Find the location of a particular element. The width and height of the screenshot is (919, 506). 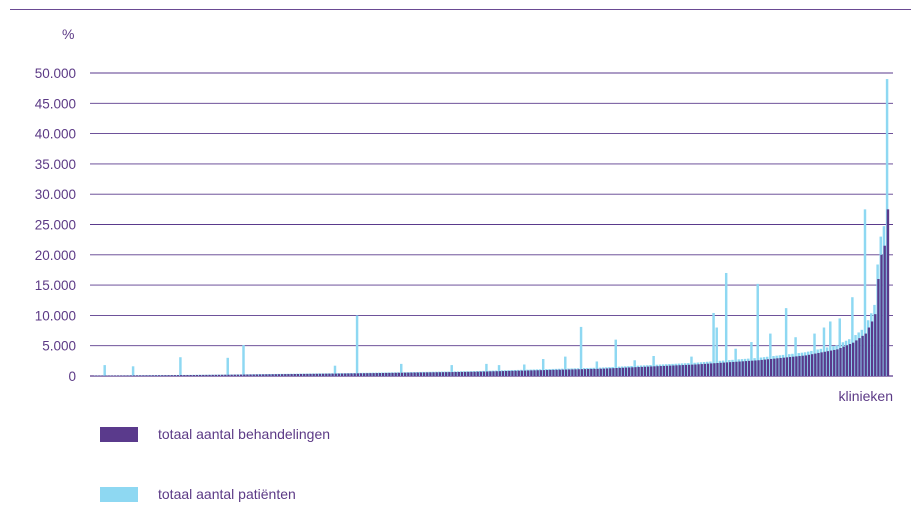

top-rule is located at coordinates (460, 9).